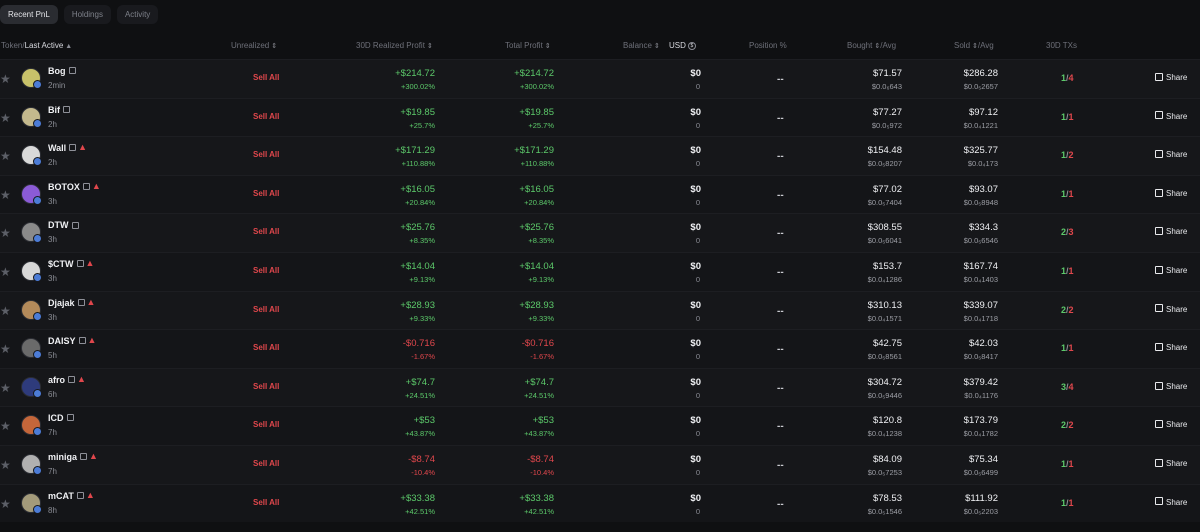 This screenshot has height=532, width=1200. What do you see at coordinates (137, 14) in the screenshot?
I see `tab-activity: Activity` at bounding box center [137, 14].